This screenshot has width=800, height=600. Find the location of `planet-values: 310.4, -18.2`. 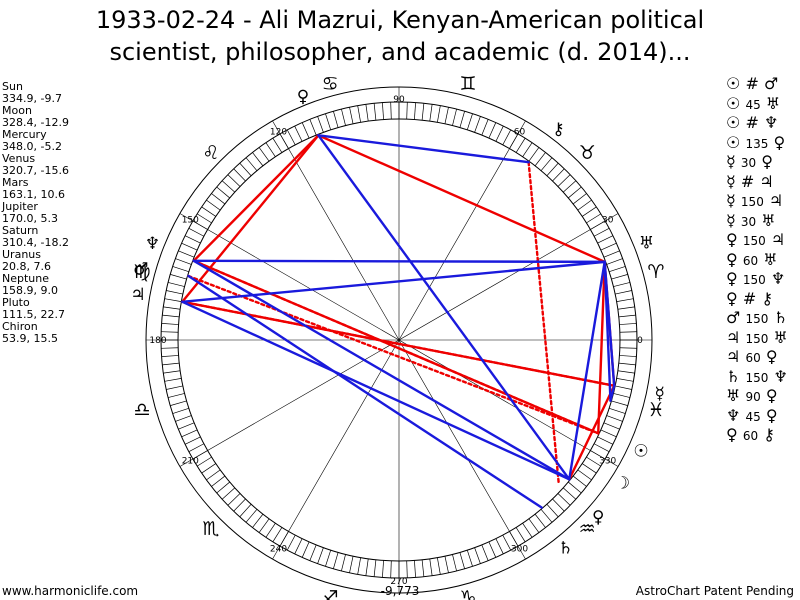

planet-values: 310.4, -18.2 is located at coordinates (35, 242).